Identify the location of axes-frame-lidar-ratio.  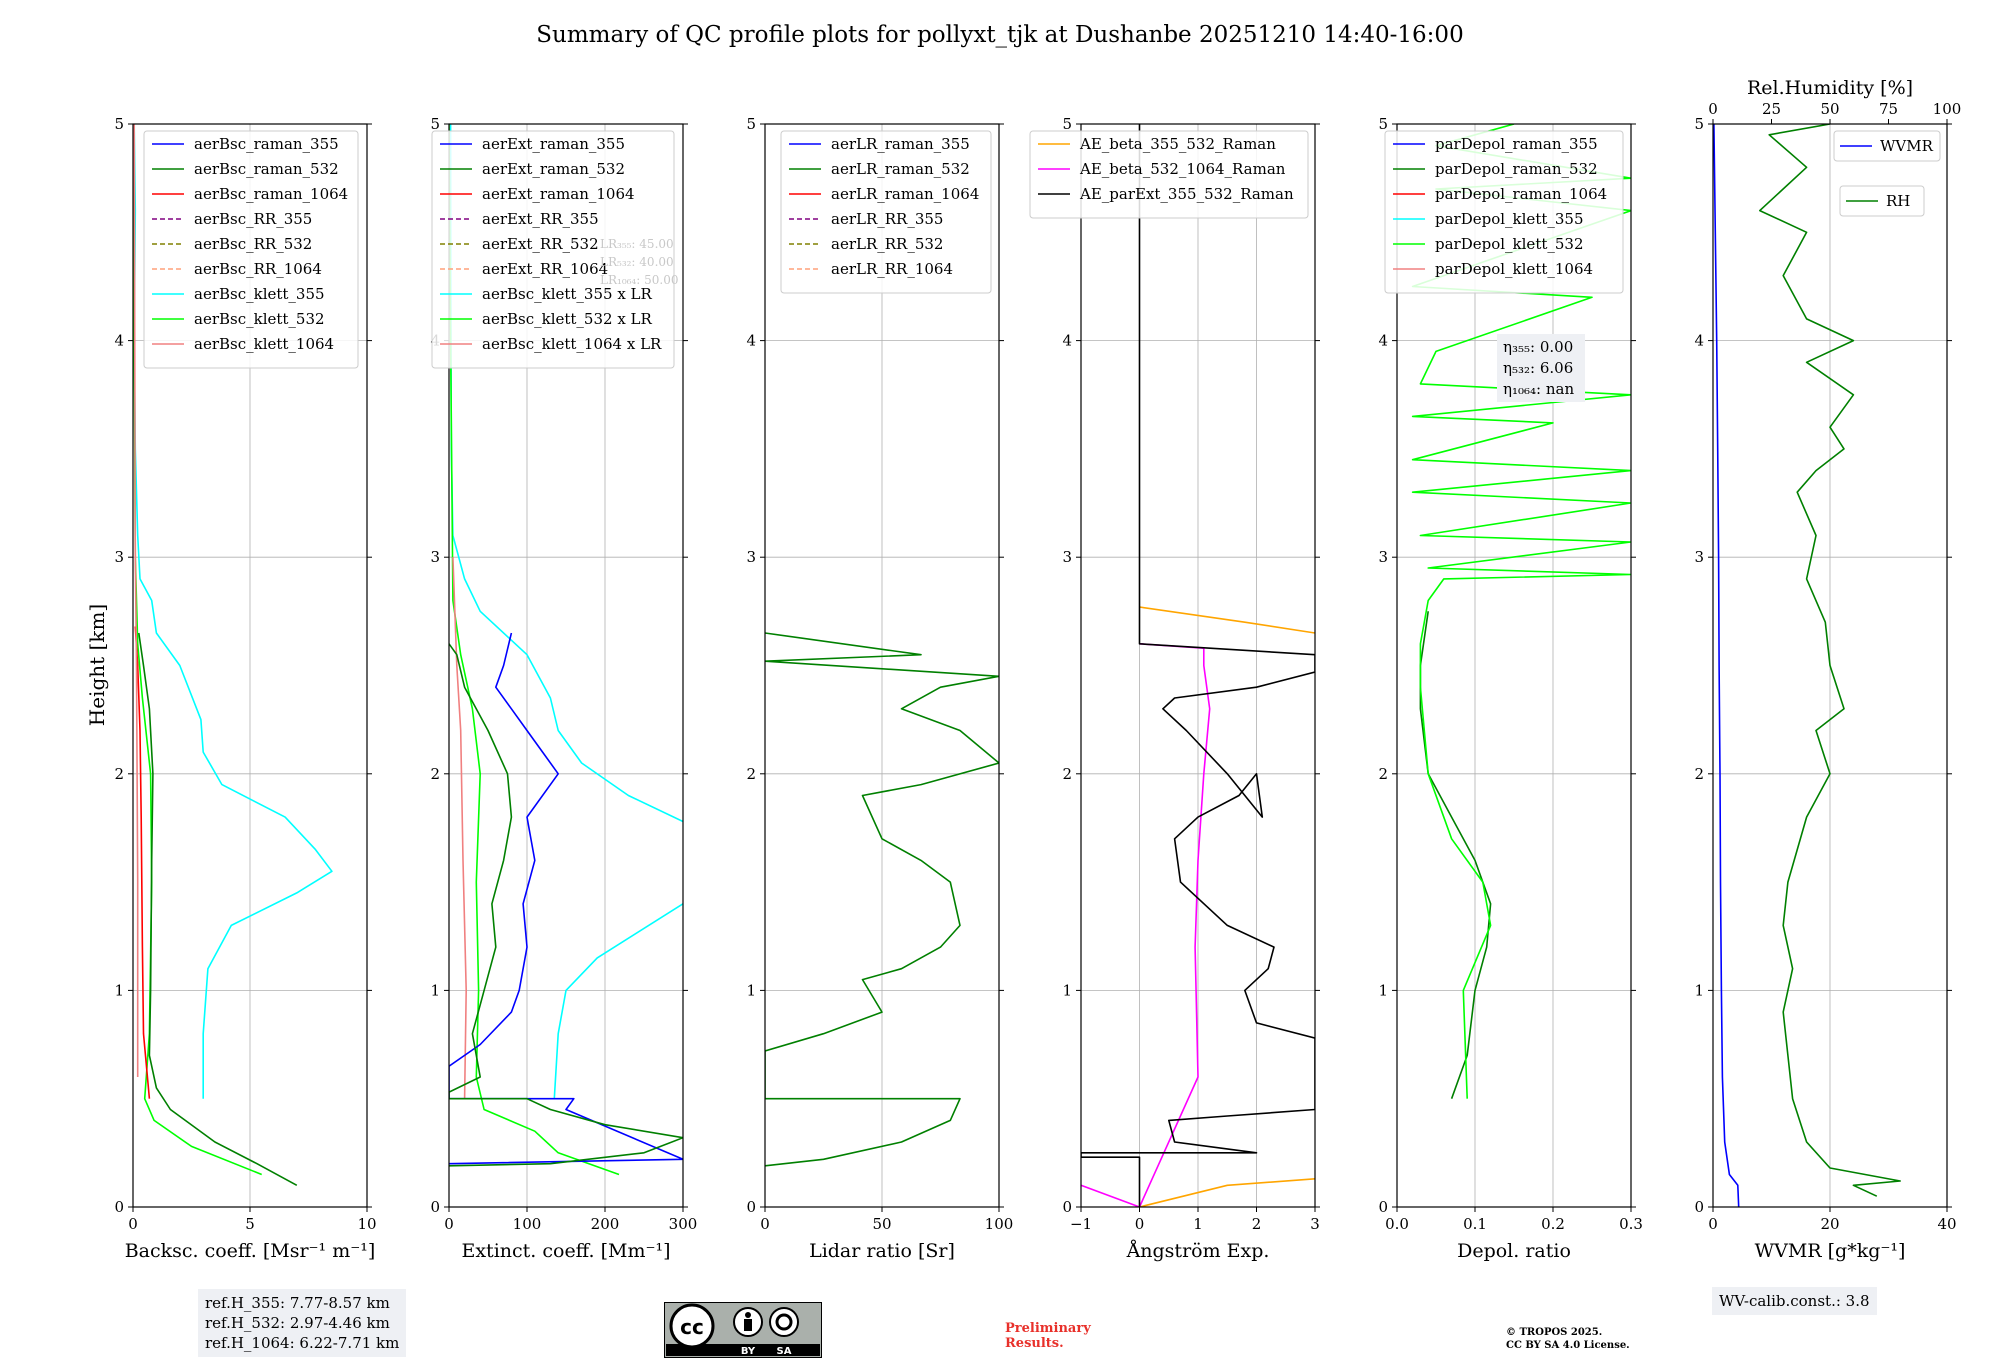
(882, 665).